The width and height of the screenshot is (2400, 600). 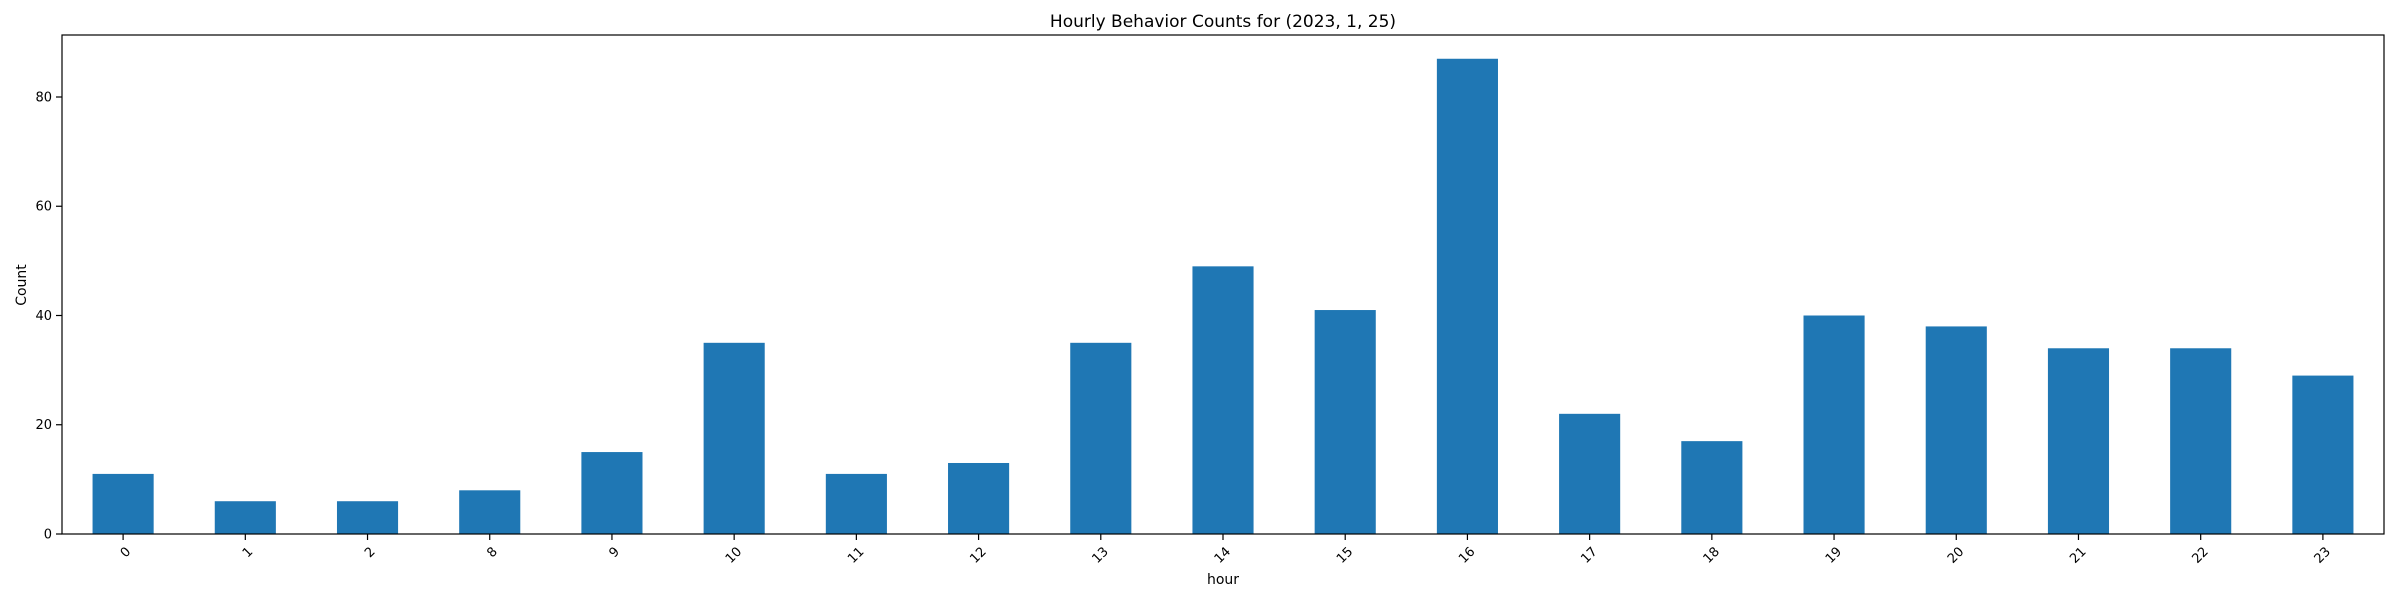 I want to click on x-tick-label: 18, so click(x=1712, y=555).